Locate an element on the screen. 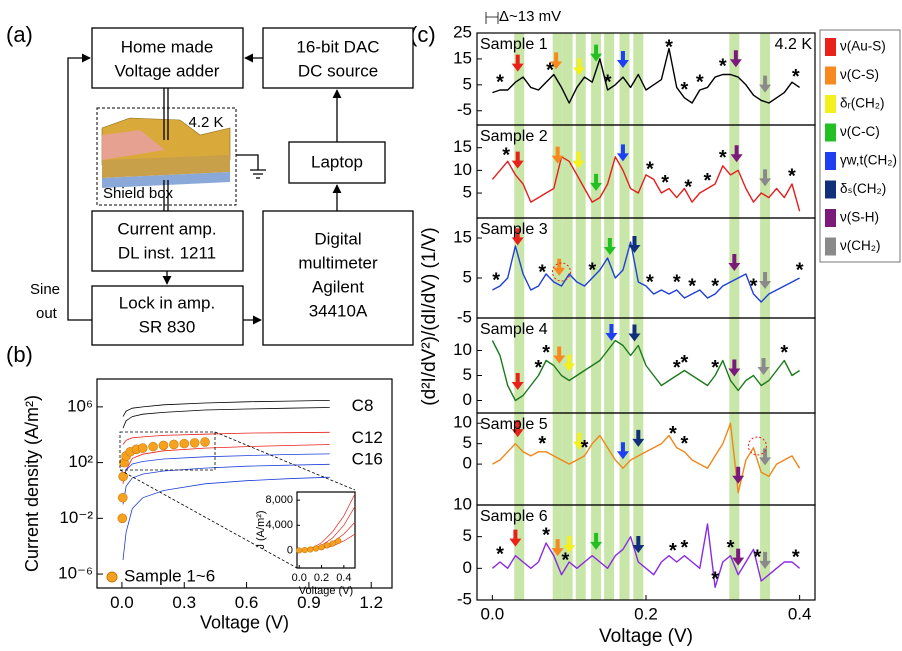  box-text: SR 830 is located at coordinates (167, 326).